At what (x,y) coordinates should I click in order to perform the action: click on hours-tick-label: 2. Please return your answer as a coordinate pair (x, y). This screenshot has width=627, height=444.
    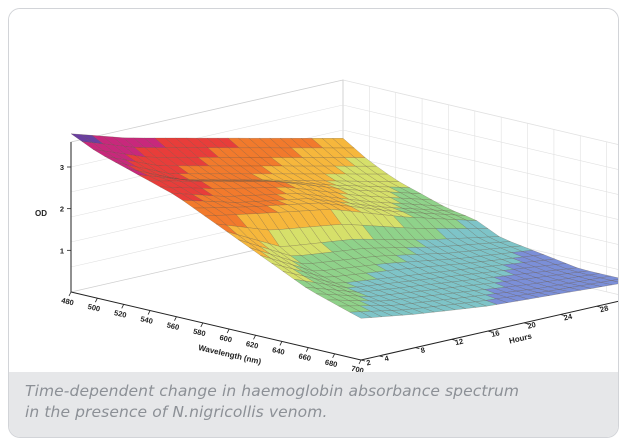
    Looking at the image, I should click on (368, 363).